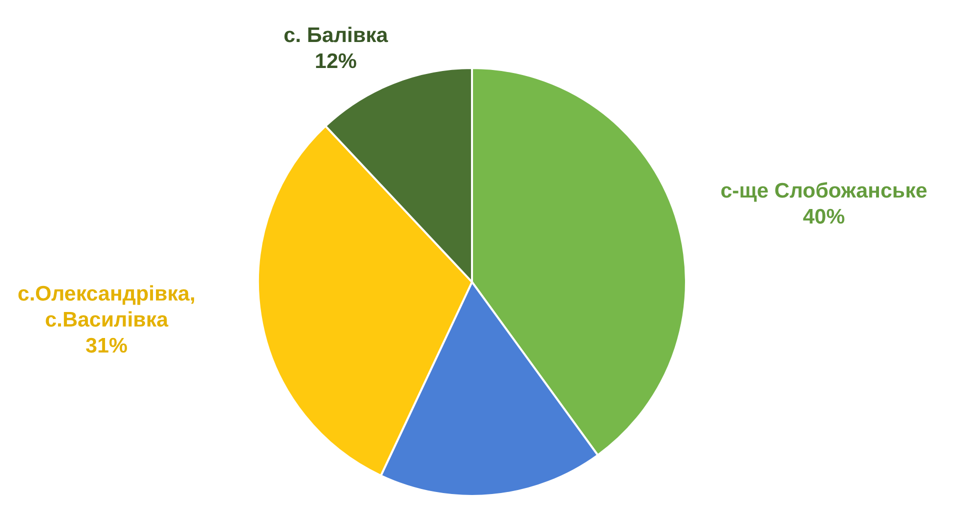 The height and width of the screenshot is (507, 964). Describe the element at coordinates (824, 190) in the screenshot. I see `slice-label: с-ще Слобожанське` at that location.